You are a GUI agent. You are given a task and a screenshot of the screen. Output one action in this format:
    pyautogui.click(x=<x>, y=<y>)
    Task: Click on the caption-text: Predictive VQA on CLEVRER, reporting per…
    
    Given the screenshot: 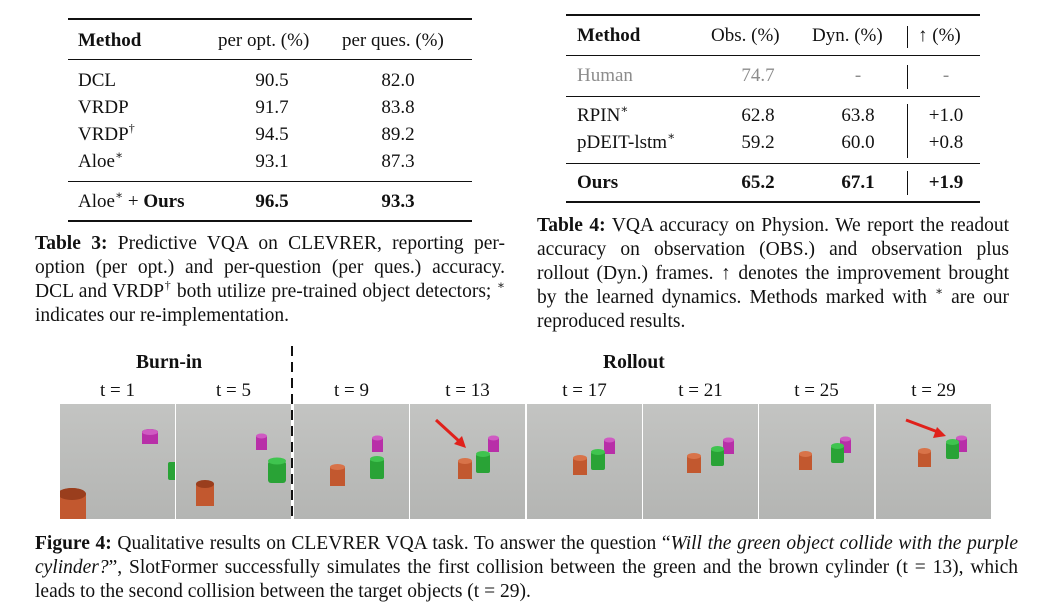 What is the action you would take?
    pyautogui.click(x=270, y=267)
    